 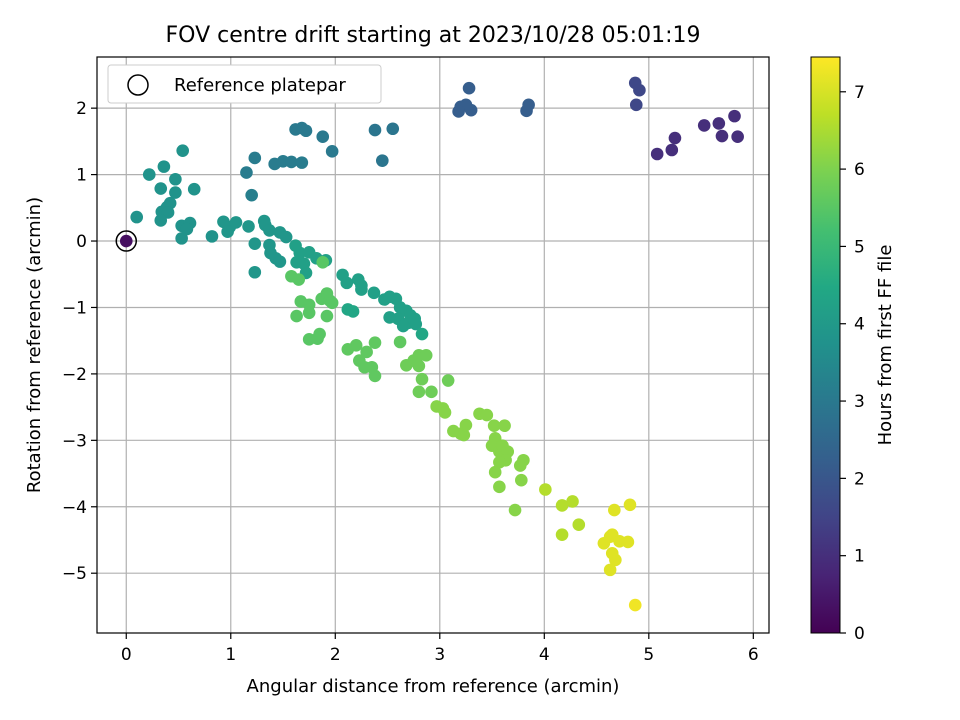 I want to click on colorbar-tick-label: 5, so click(x=859, y=247).